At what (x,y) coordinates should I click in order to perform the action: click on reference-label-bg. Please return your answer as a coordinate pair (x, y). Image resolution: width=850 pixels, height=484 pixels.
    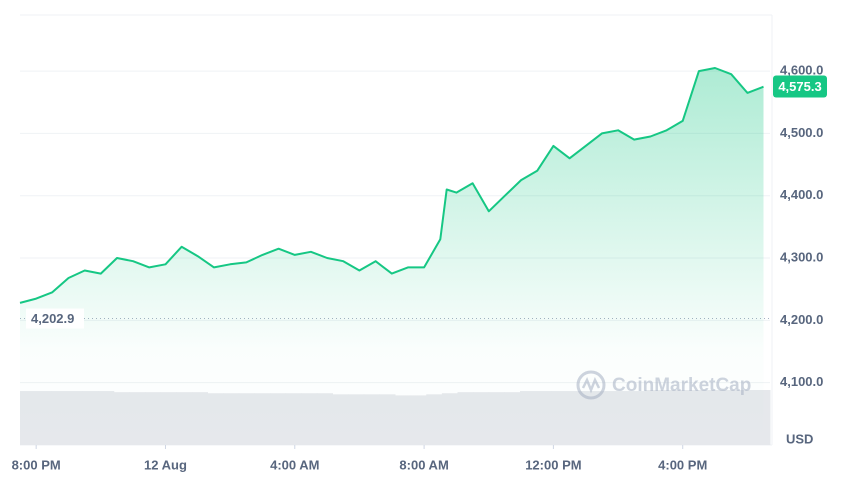
    Looking at the image, I should click on (55, 318).